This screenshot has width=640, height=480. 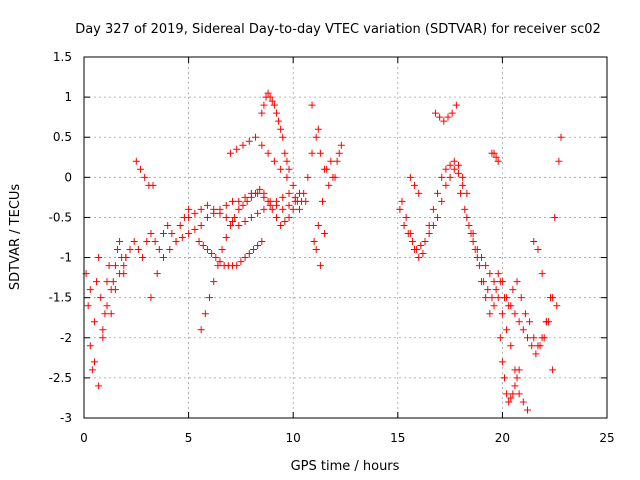 What do you see at coordinates (606, 438) in the screenshot?
I see `x-tick-label: 25` at bounding box center [606, 438].